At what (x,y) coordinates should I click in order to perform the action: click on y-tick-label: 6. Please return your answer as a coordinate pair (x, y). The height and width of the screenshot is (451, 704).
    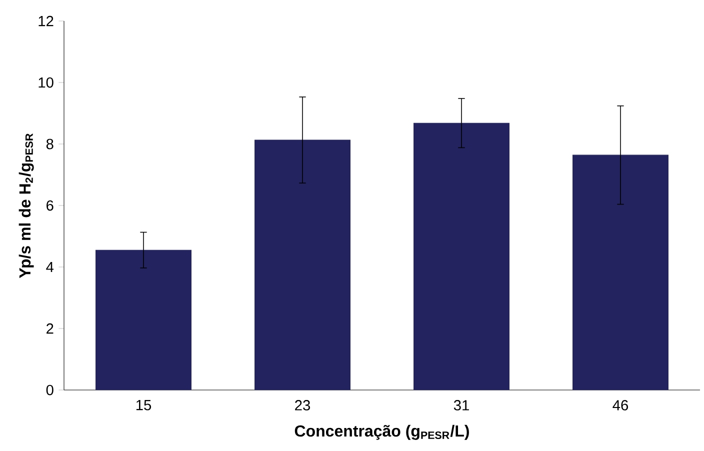
    Looking at the image, I should click on (50, 205).